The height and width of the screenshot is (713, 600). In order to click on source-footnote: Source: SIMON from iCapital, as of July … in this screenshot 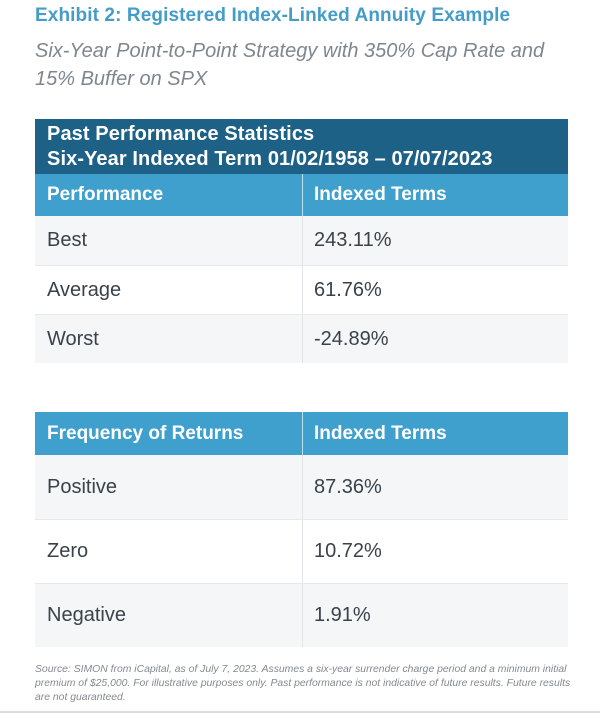, I will do `click(303, 683)`.